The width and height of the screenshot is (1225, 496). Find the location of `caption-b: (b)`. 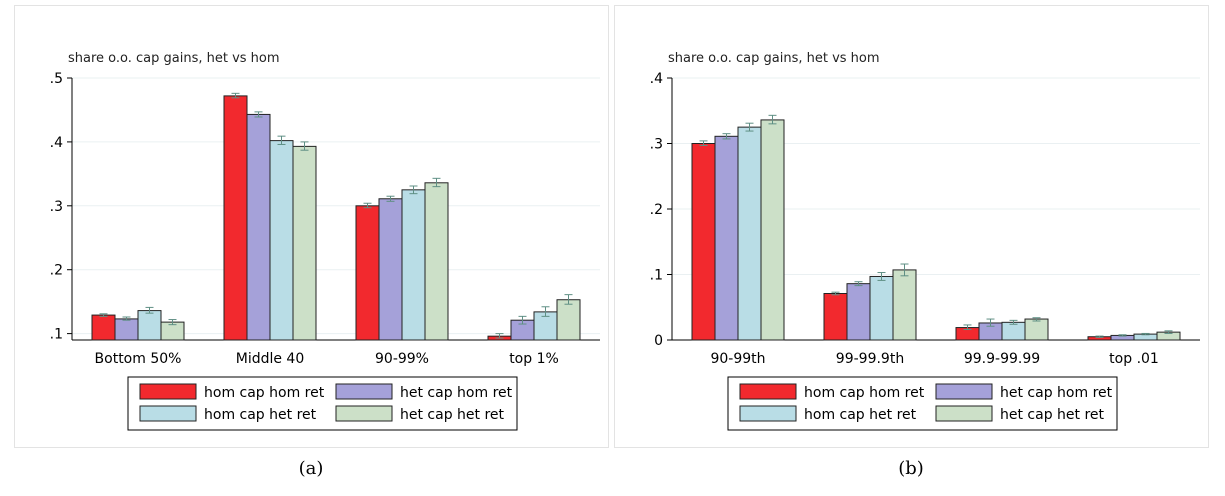

caption-b: (b) is located at coordinates (911, 468).